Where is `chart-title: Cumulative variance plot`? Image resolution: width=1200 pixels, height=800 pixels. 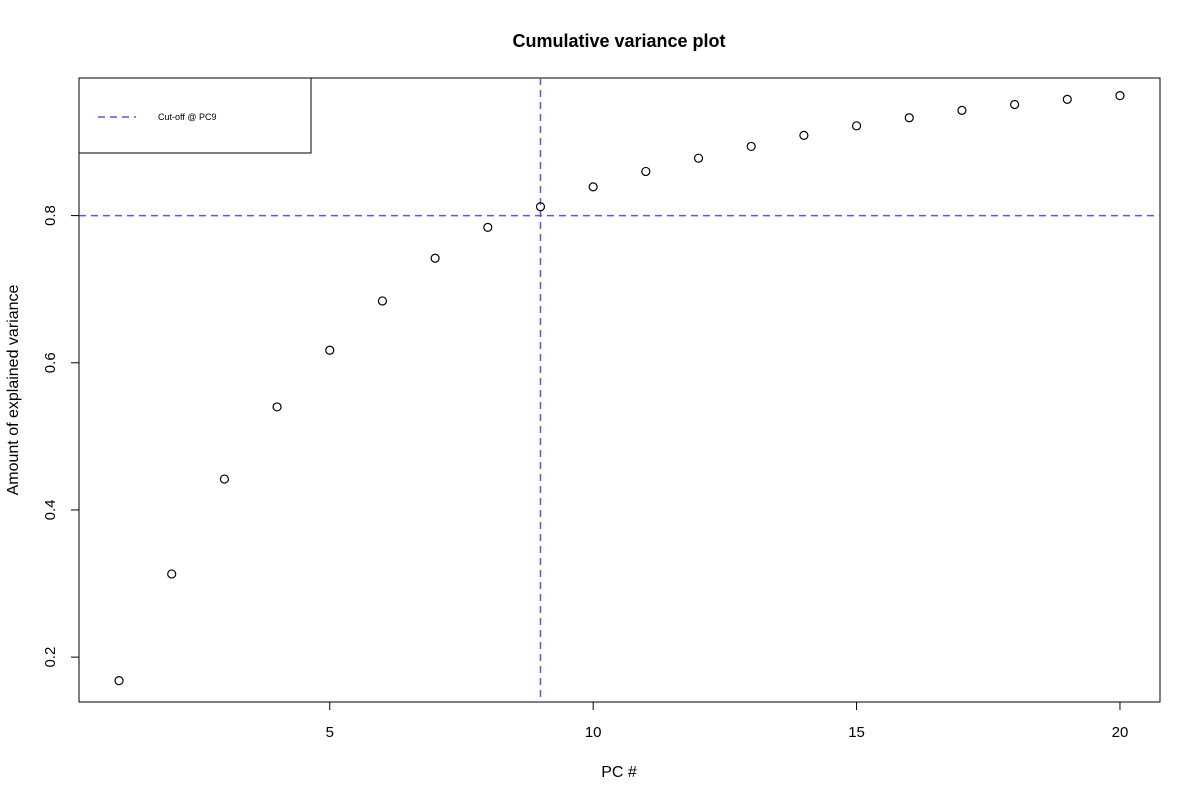
chart-title: Cumulative variance plot is located at coordinates (618, 41).